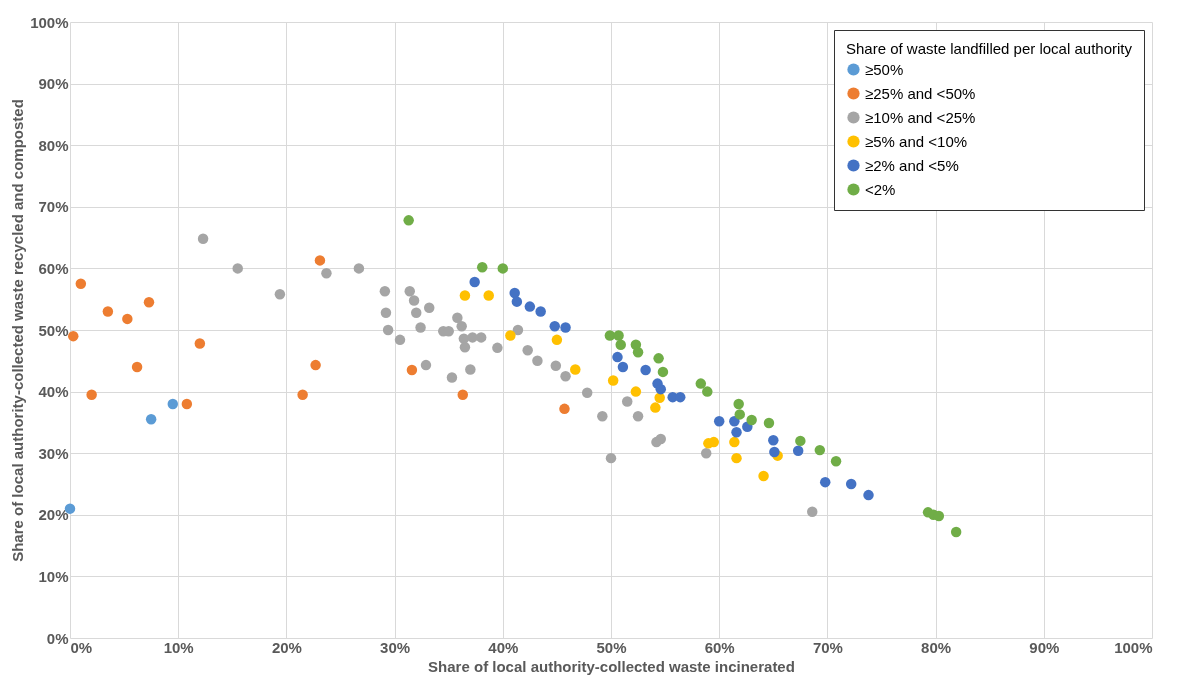 The width and height of the screenshot is (1192, 684). I want to click on x-tick-label: 0%, so click(81, 647).